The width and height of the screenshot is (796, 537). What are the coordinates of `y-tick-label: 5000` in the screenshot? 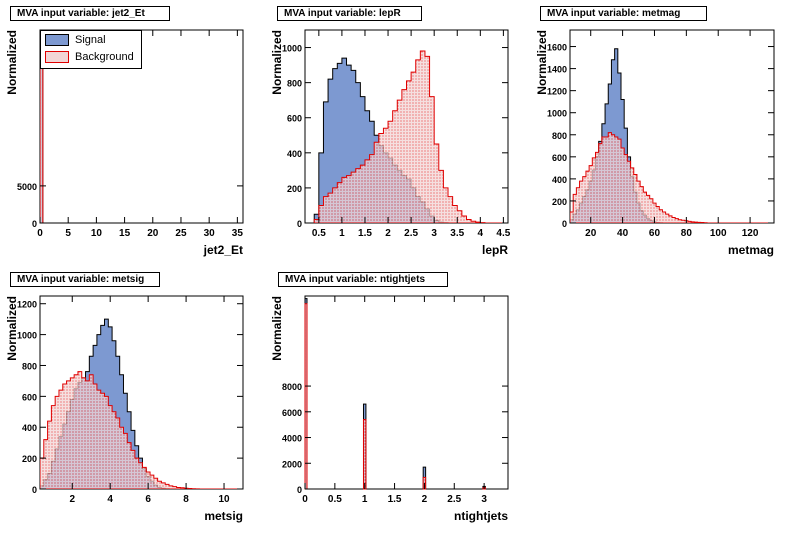 It's located at (27, 187).